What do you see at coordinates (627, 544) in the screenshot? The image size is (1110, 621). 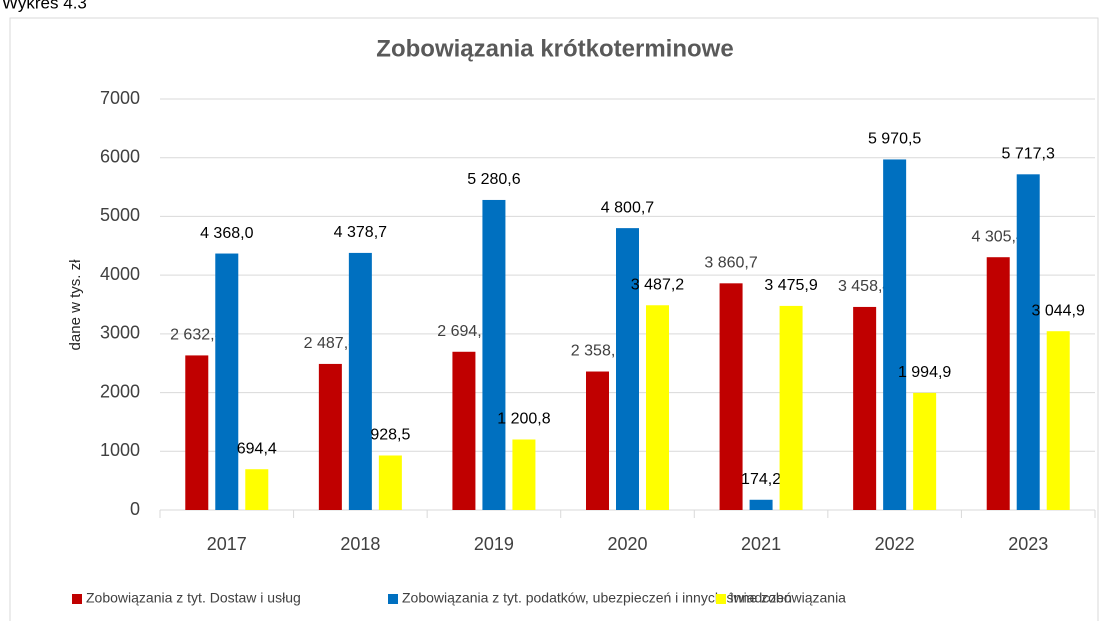 I see `x-tick-label: 2020` at bounding box center [627, 544].